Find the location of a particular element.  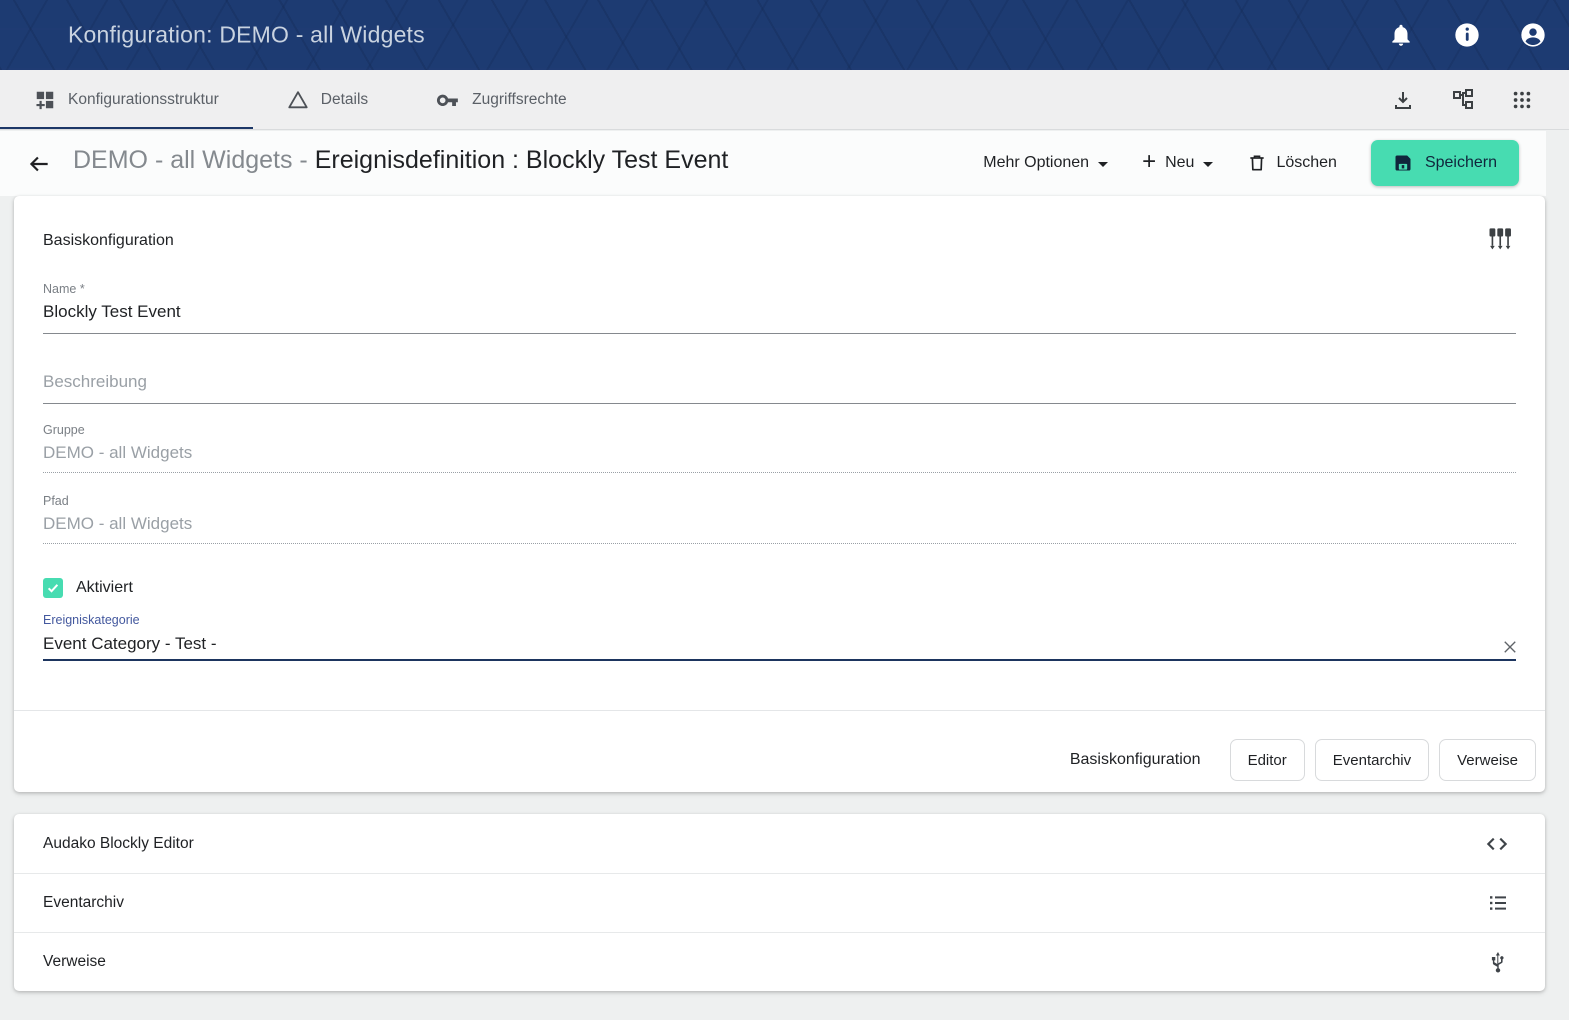

tree-structure-icon is located at coordinates (1463, 100).